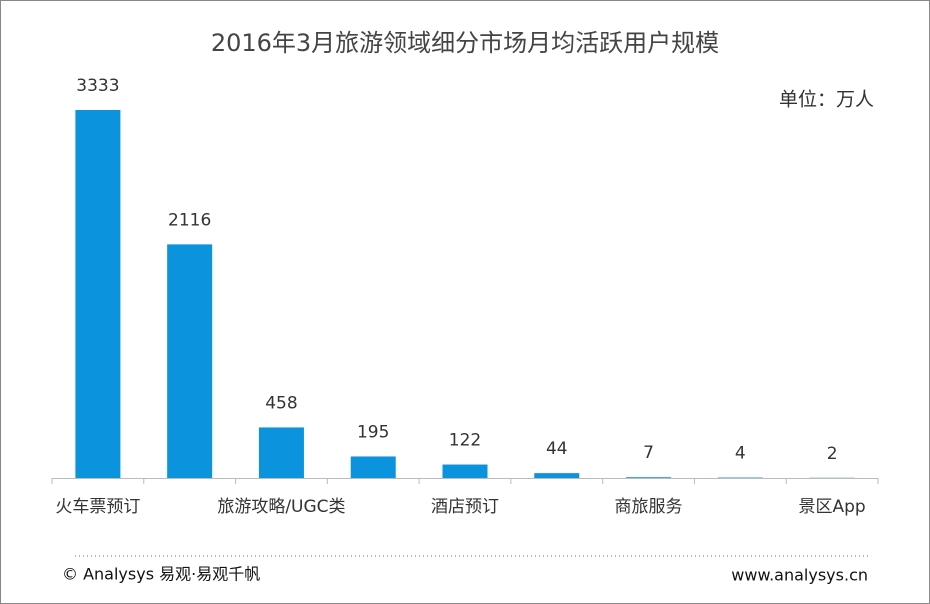 The image size is (930, 604). What do you see at coordinates (799, 575) in the screenshot?
I see `website: www.analysys.cn` at bounding box center [799, 575].